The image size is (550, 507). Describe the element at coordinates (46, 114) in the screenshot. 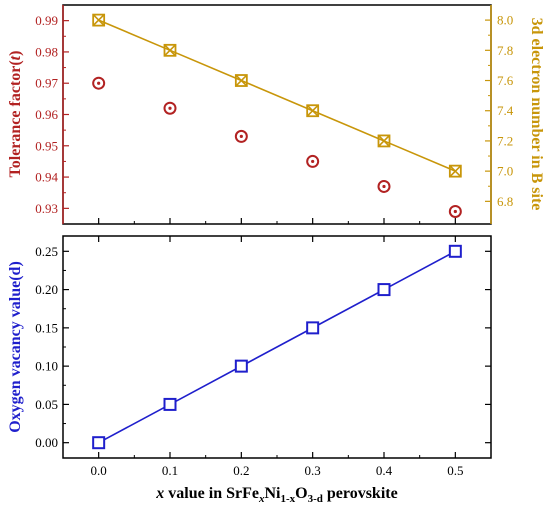

I see `left-y-tick-label: 0.96` at that location.